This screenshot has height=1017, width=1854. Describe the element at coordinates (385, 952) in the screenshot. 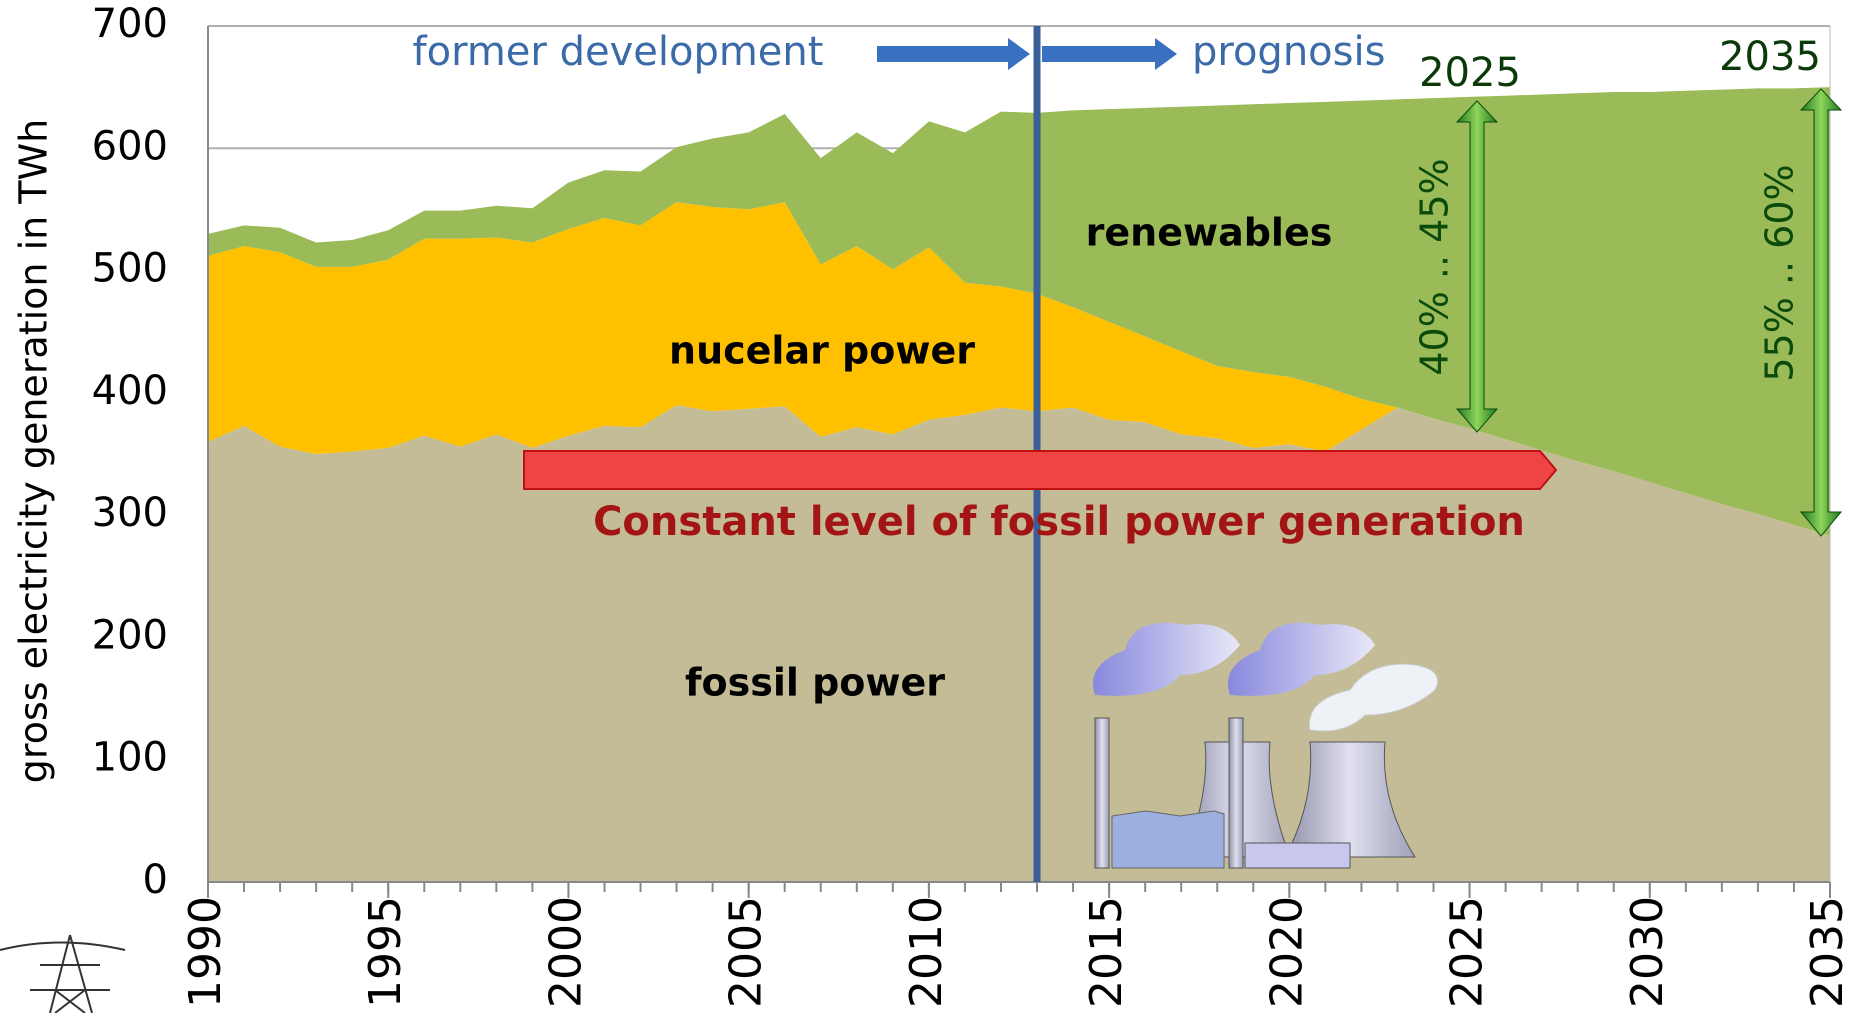

I see `x-tick-label: 1995` at that location.